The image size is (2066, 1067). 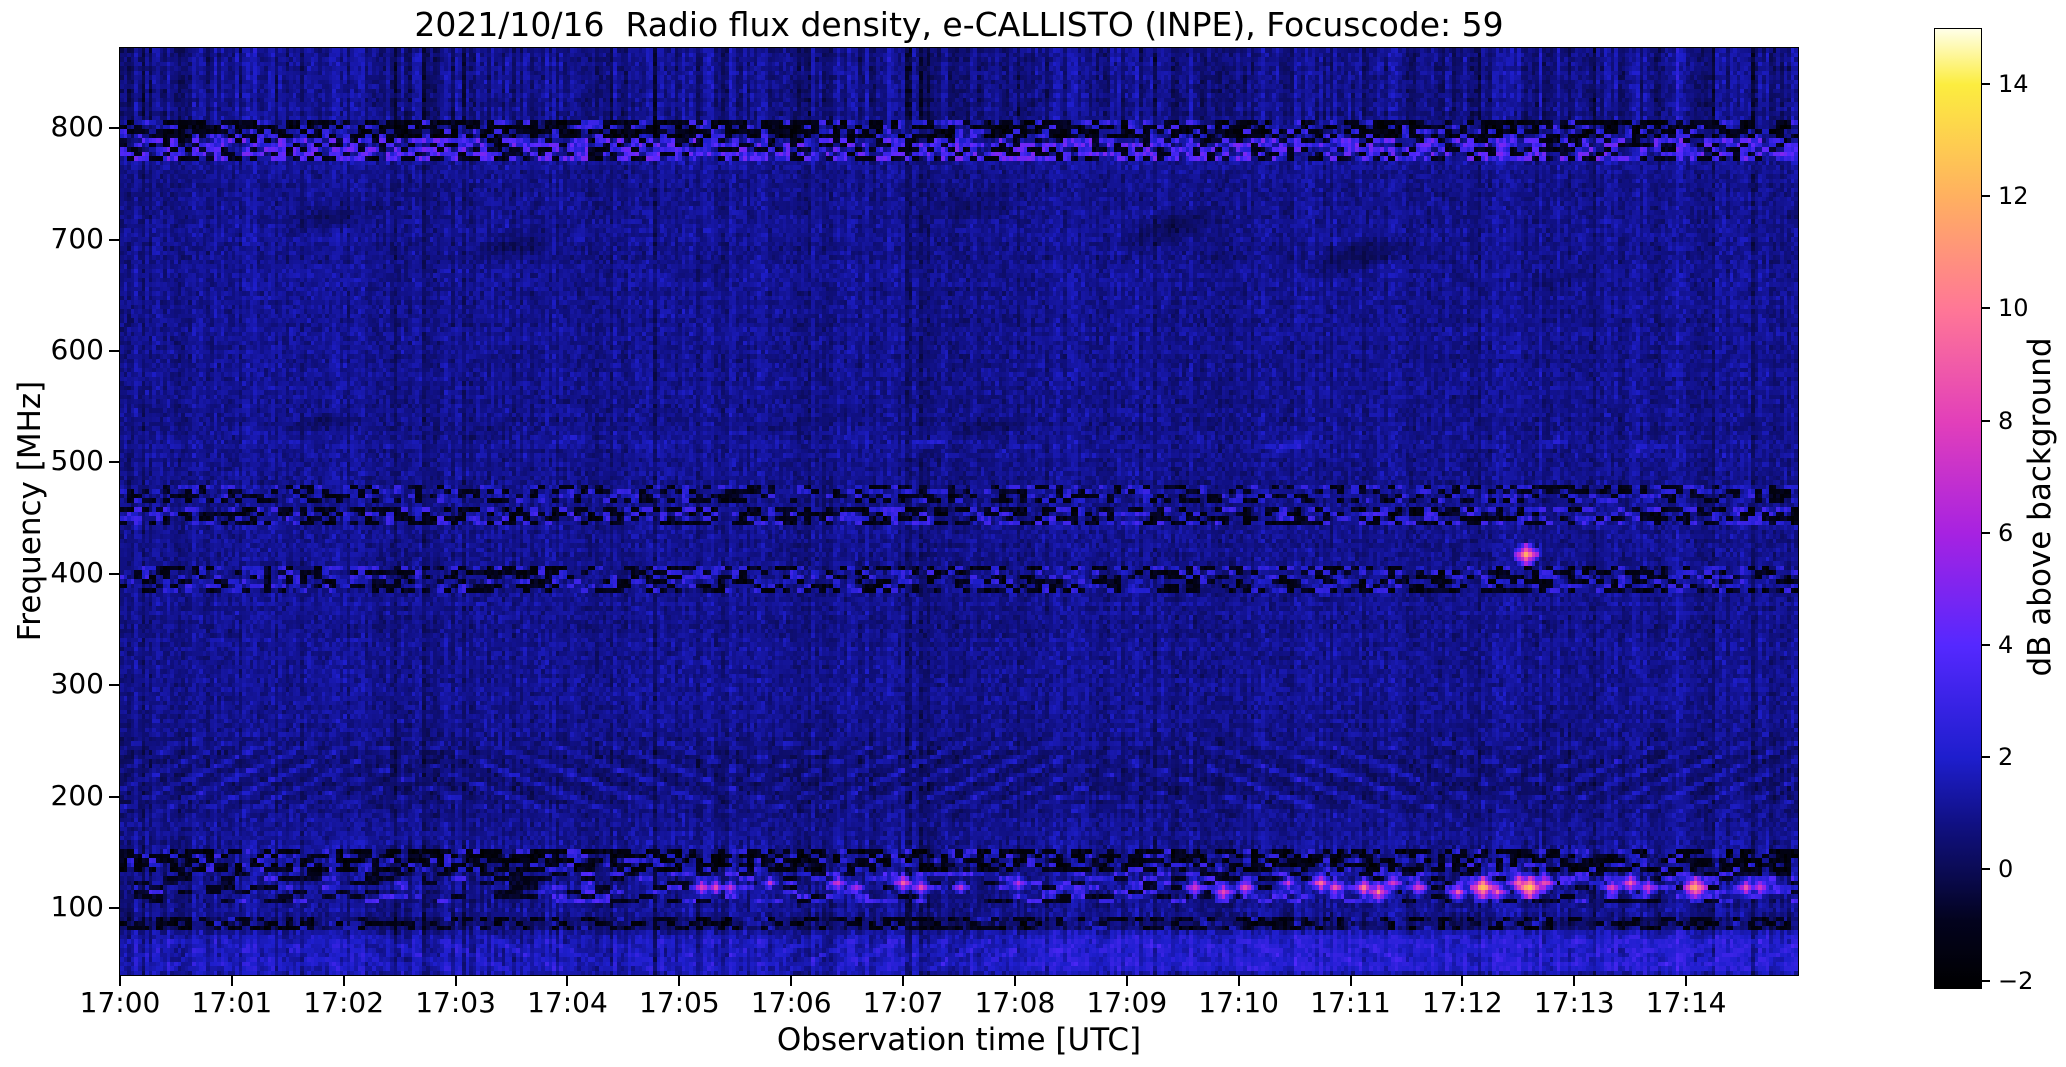 What do you see at coordinates (2013, 308) in the screenshot?
I see `colorbar-tick-label: 10` at bounding box center [2013, 308].